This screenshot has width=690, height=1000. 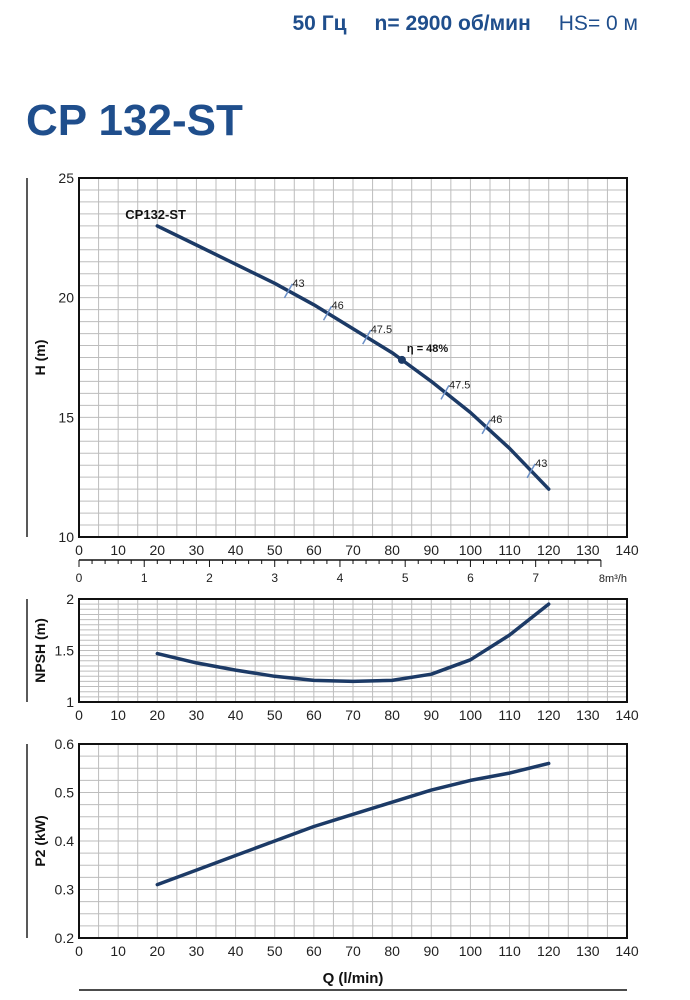 I want to click on speed: n= 2900 об/мин, so click(x=452, y=23).